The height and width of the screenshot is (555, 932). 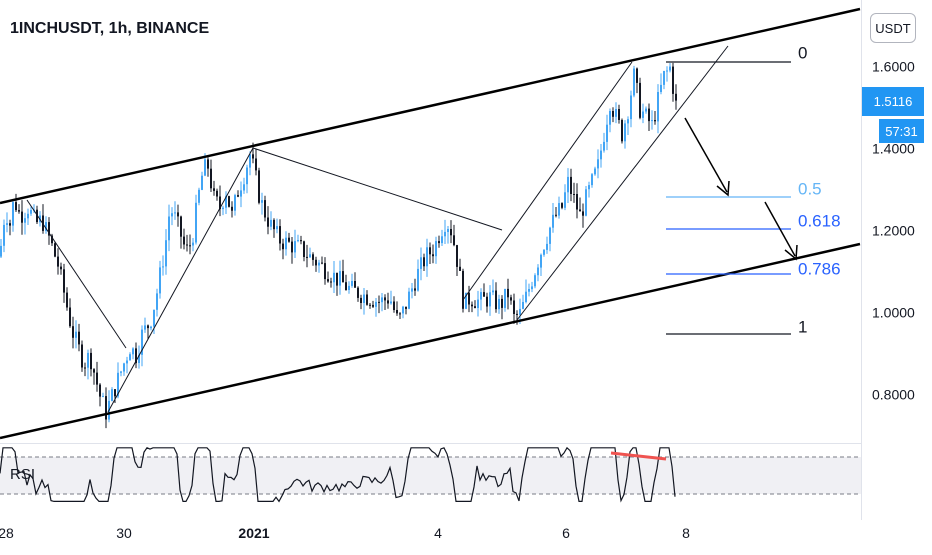 I want to click on time-tick-label: 6, so click(x=566, y=533).